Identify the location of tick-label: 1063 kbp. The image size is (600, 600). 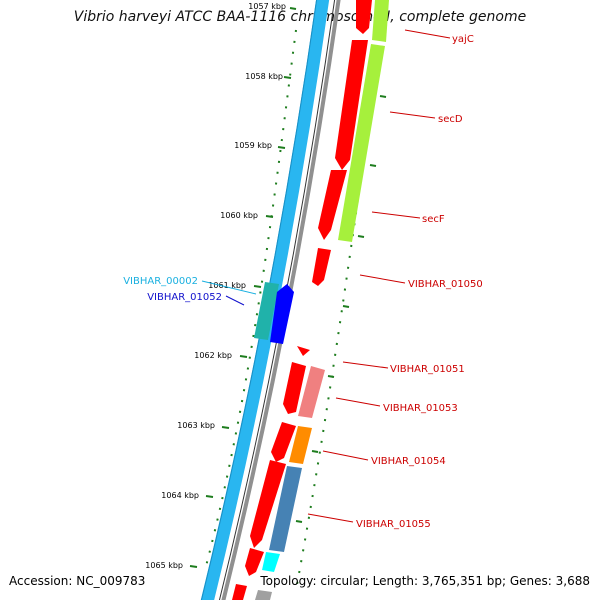
(196, 425).